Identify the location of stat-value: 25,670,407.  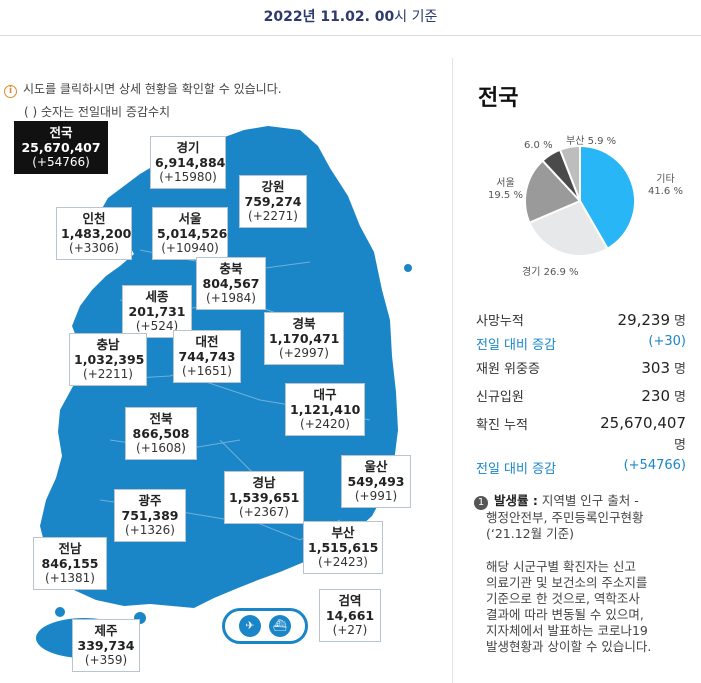
(643, 423).